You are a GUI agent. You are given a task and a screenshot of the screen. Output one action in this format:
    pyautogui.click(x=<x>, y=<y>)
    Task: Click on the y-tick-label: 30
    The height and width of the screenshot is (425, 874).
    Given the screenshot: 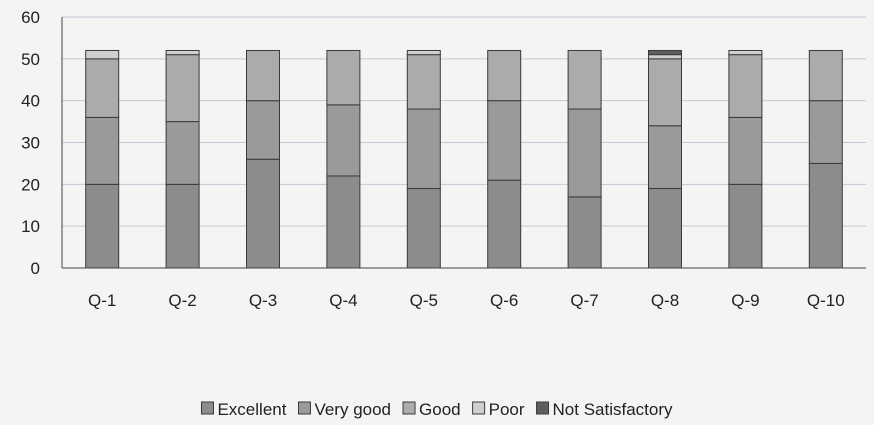 What is the action you would take?
    pyautogui.click(x=30, y=143)
    